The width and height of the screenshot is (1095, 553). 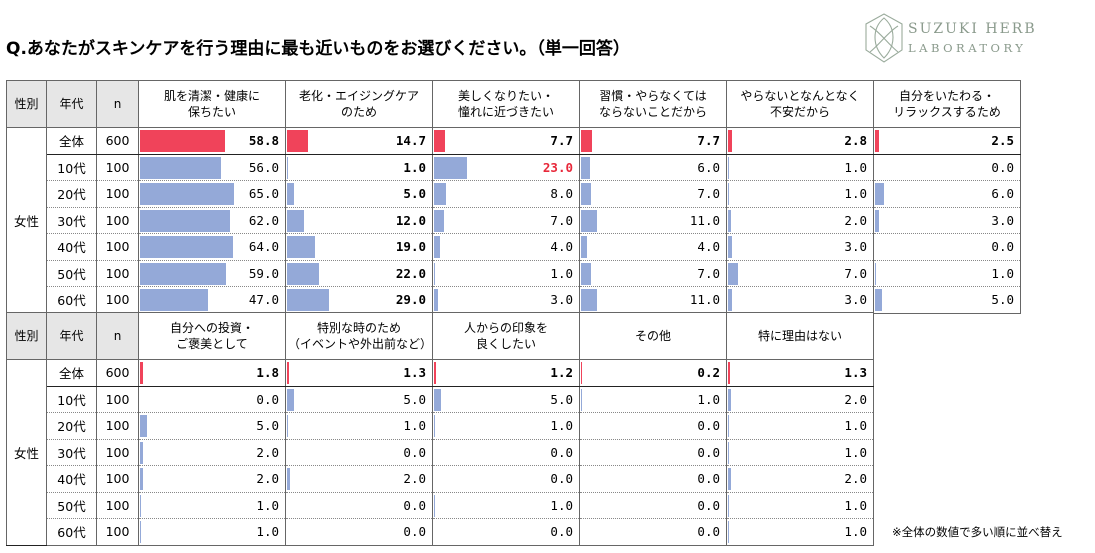 What do you see at coordinates (212, 273) in the screenshot?
I see `value-cell: 59.0` at bounding box center [212, 273].